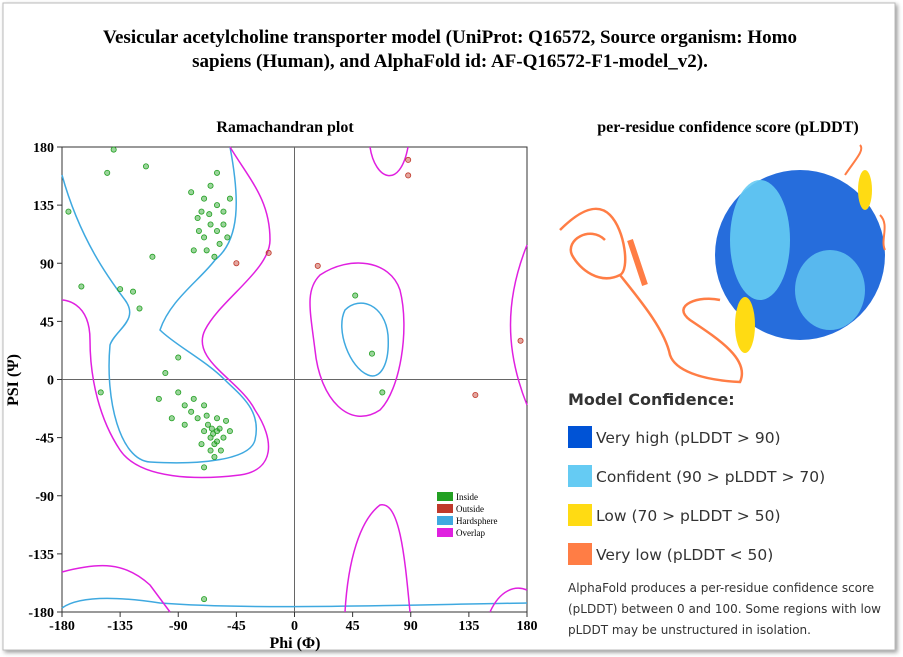 The width and height of the screenshot is (903, 657). I want to click on legend: Inside Outside Hardsphere Overlap, so click(467, 515).